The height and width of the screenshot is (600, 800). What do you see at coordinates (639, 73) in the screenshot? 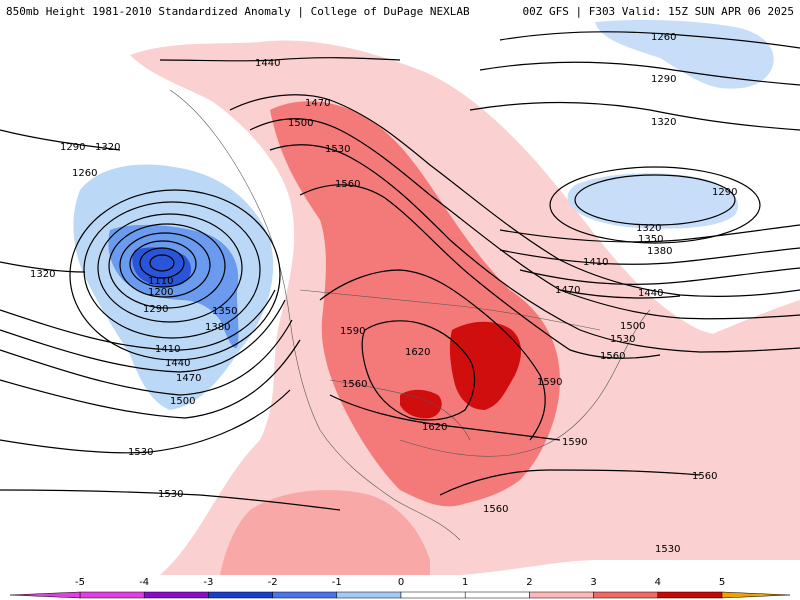
I see `contour-1290-ne` at bounding box center [639, 73].